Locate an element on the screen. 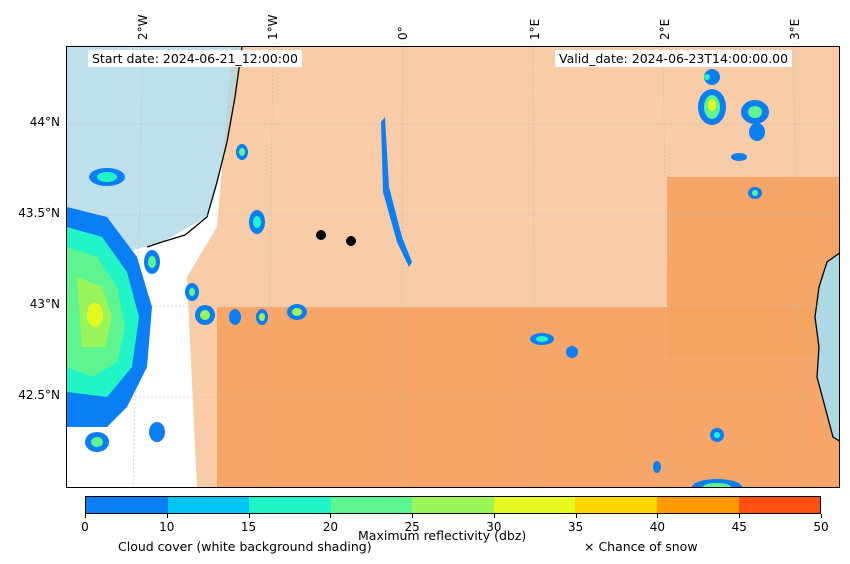  lat-tick-label: 43.5°N is located at coordinates (39, 213).